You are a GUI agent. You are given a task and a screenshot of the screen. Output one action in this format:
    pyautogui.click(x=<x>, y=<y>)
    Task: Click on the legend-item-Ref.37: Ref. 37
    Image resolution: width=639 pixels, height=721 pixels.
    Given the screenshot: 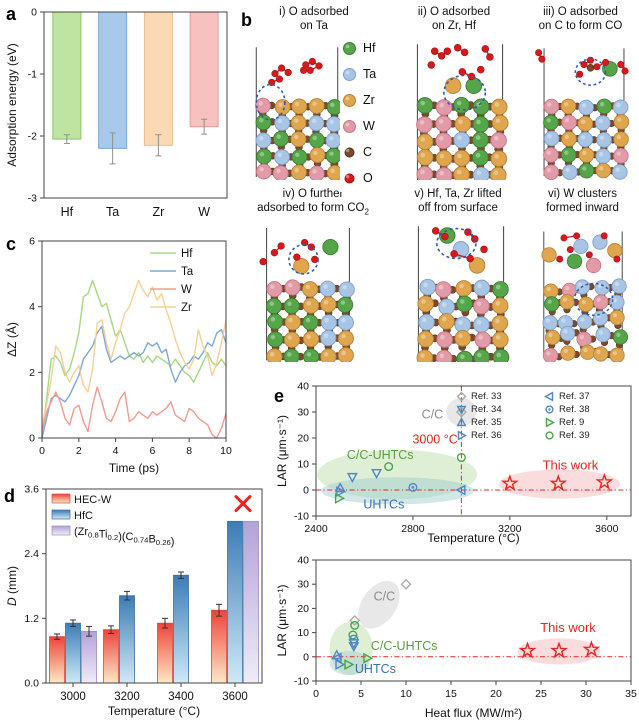 What is the action you would take?
    pyautogui.click(x=587, y=396)
    